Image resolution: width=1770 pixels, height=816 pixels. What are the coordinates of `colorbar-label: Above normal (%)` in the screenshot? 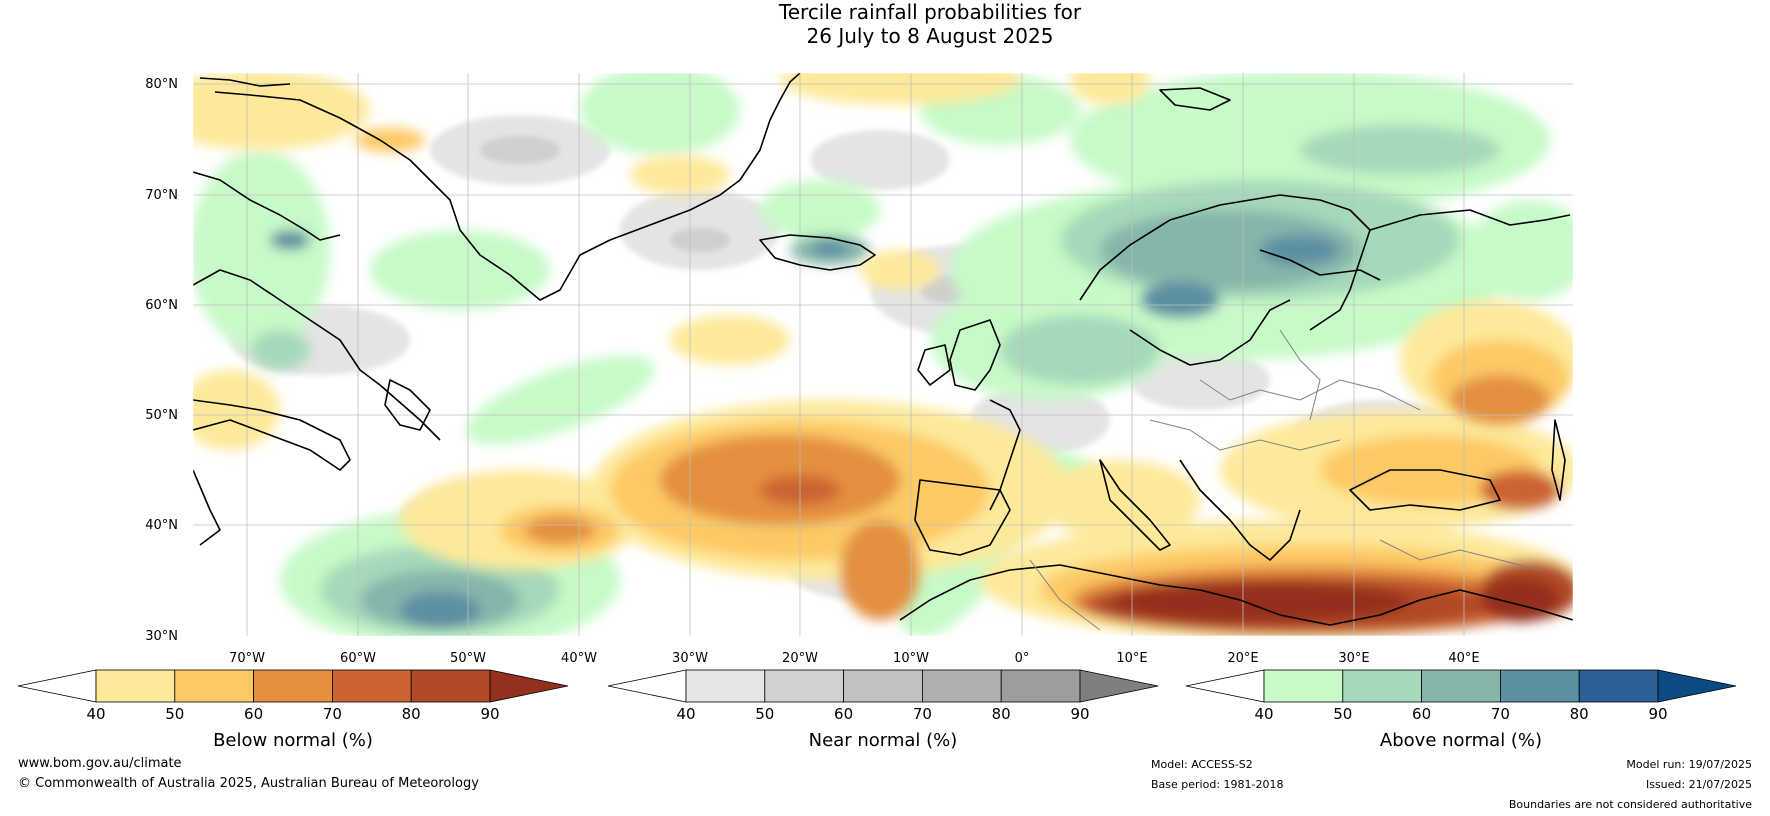 It's located at (1461, 740).